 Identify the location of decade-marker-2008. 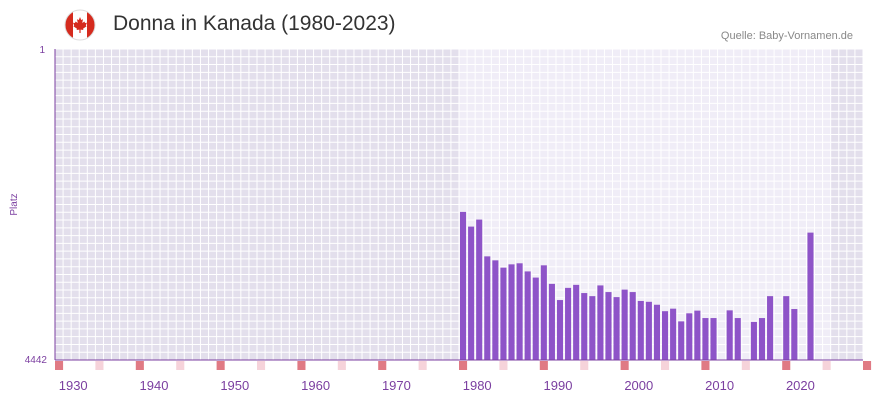
(705, 365).